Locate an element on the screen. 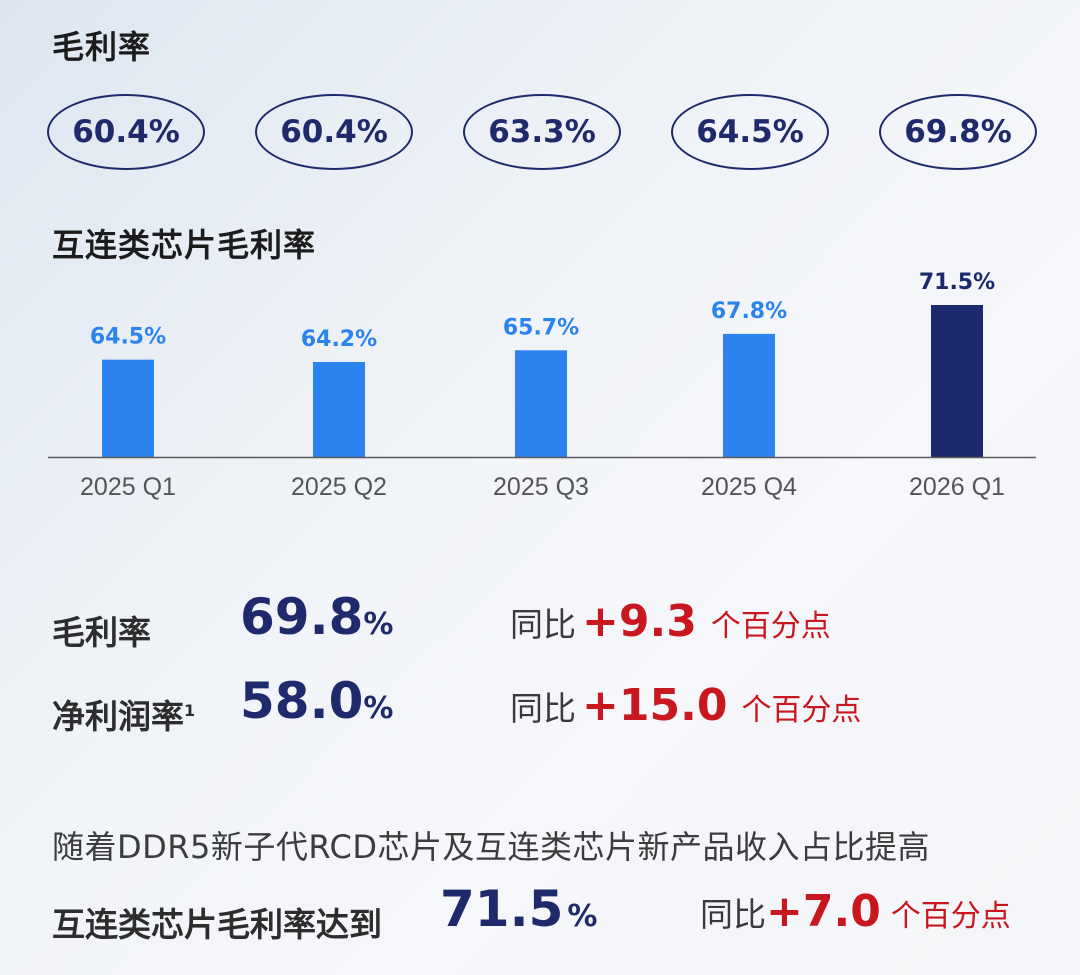  gross-margin-pill: 63.3% is located at coordinates (542, 132).